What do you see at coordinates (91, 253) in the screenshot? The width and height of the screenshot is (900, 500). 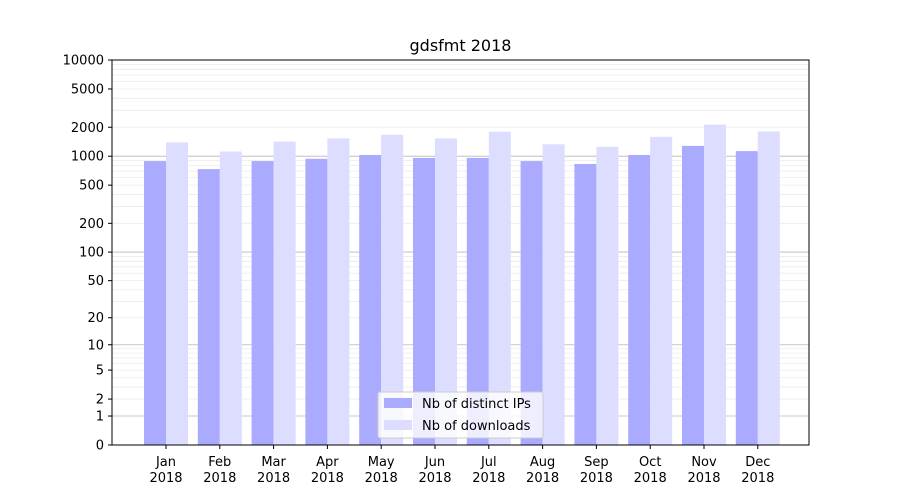 I see `y-tick-label: 100` at bounding box center [91, 253].